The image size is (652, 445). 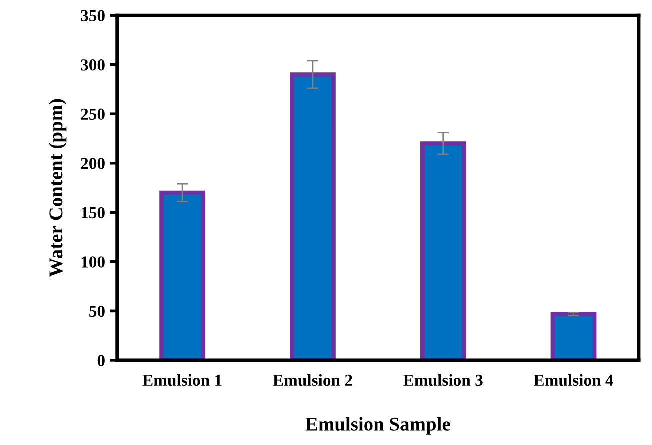 What do you see at coordinates (93, 213) in the screenshot?
I see `y-tick-label: 150` at bounding box center [93, 213].